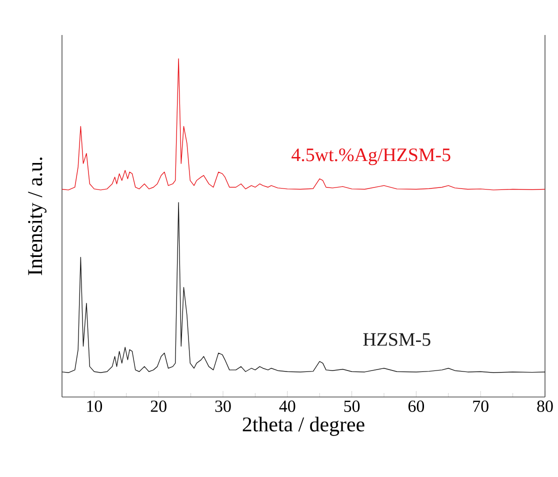 This screenshot has width=558, height=477. I want to click on x-tick-label: 10, so click(94, 406).